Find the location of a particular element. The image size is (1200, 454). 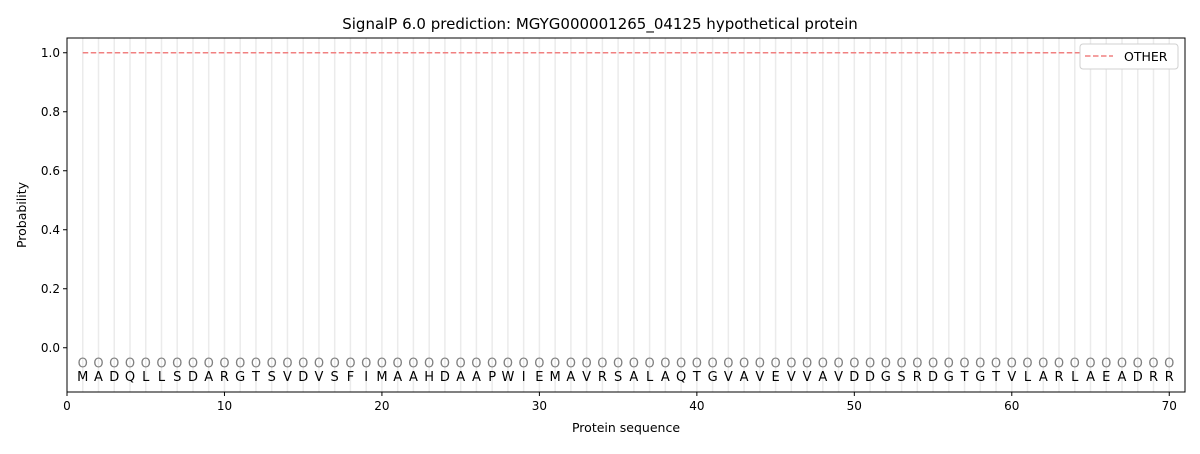

x-tick-label: 40 is located at coordinates (696, 406).